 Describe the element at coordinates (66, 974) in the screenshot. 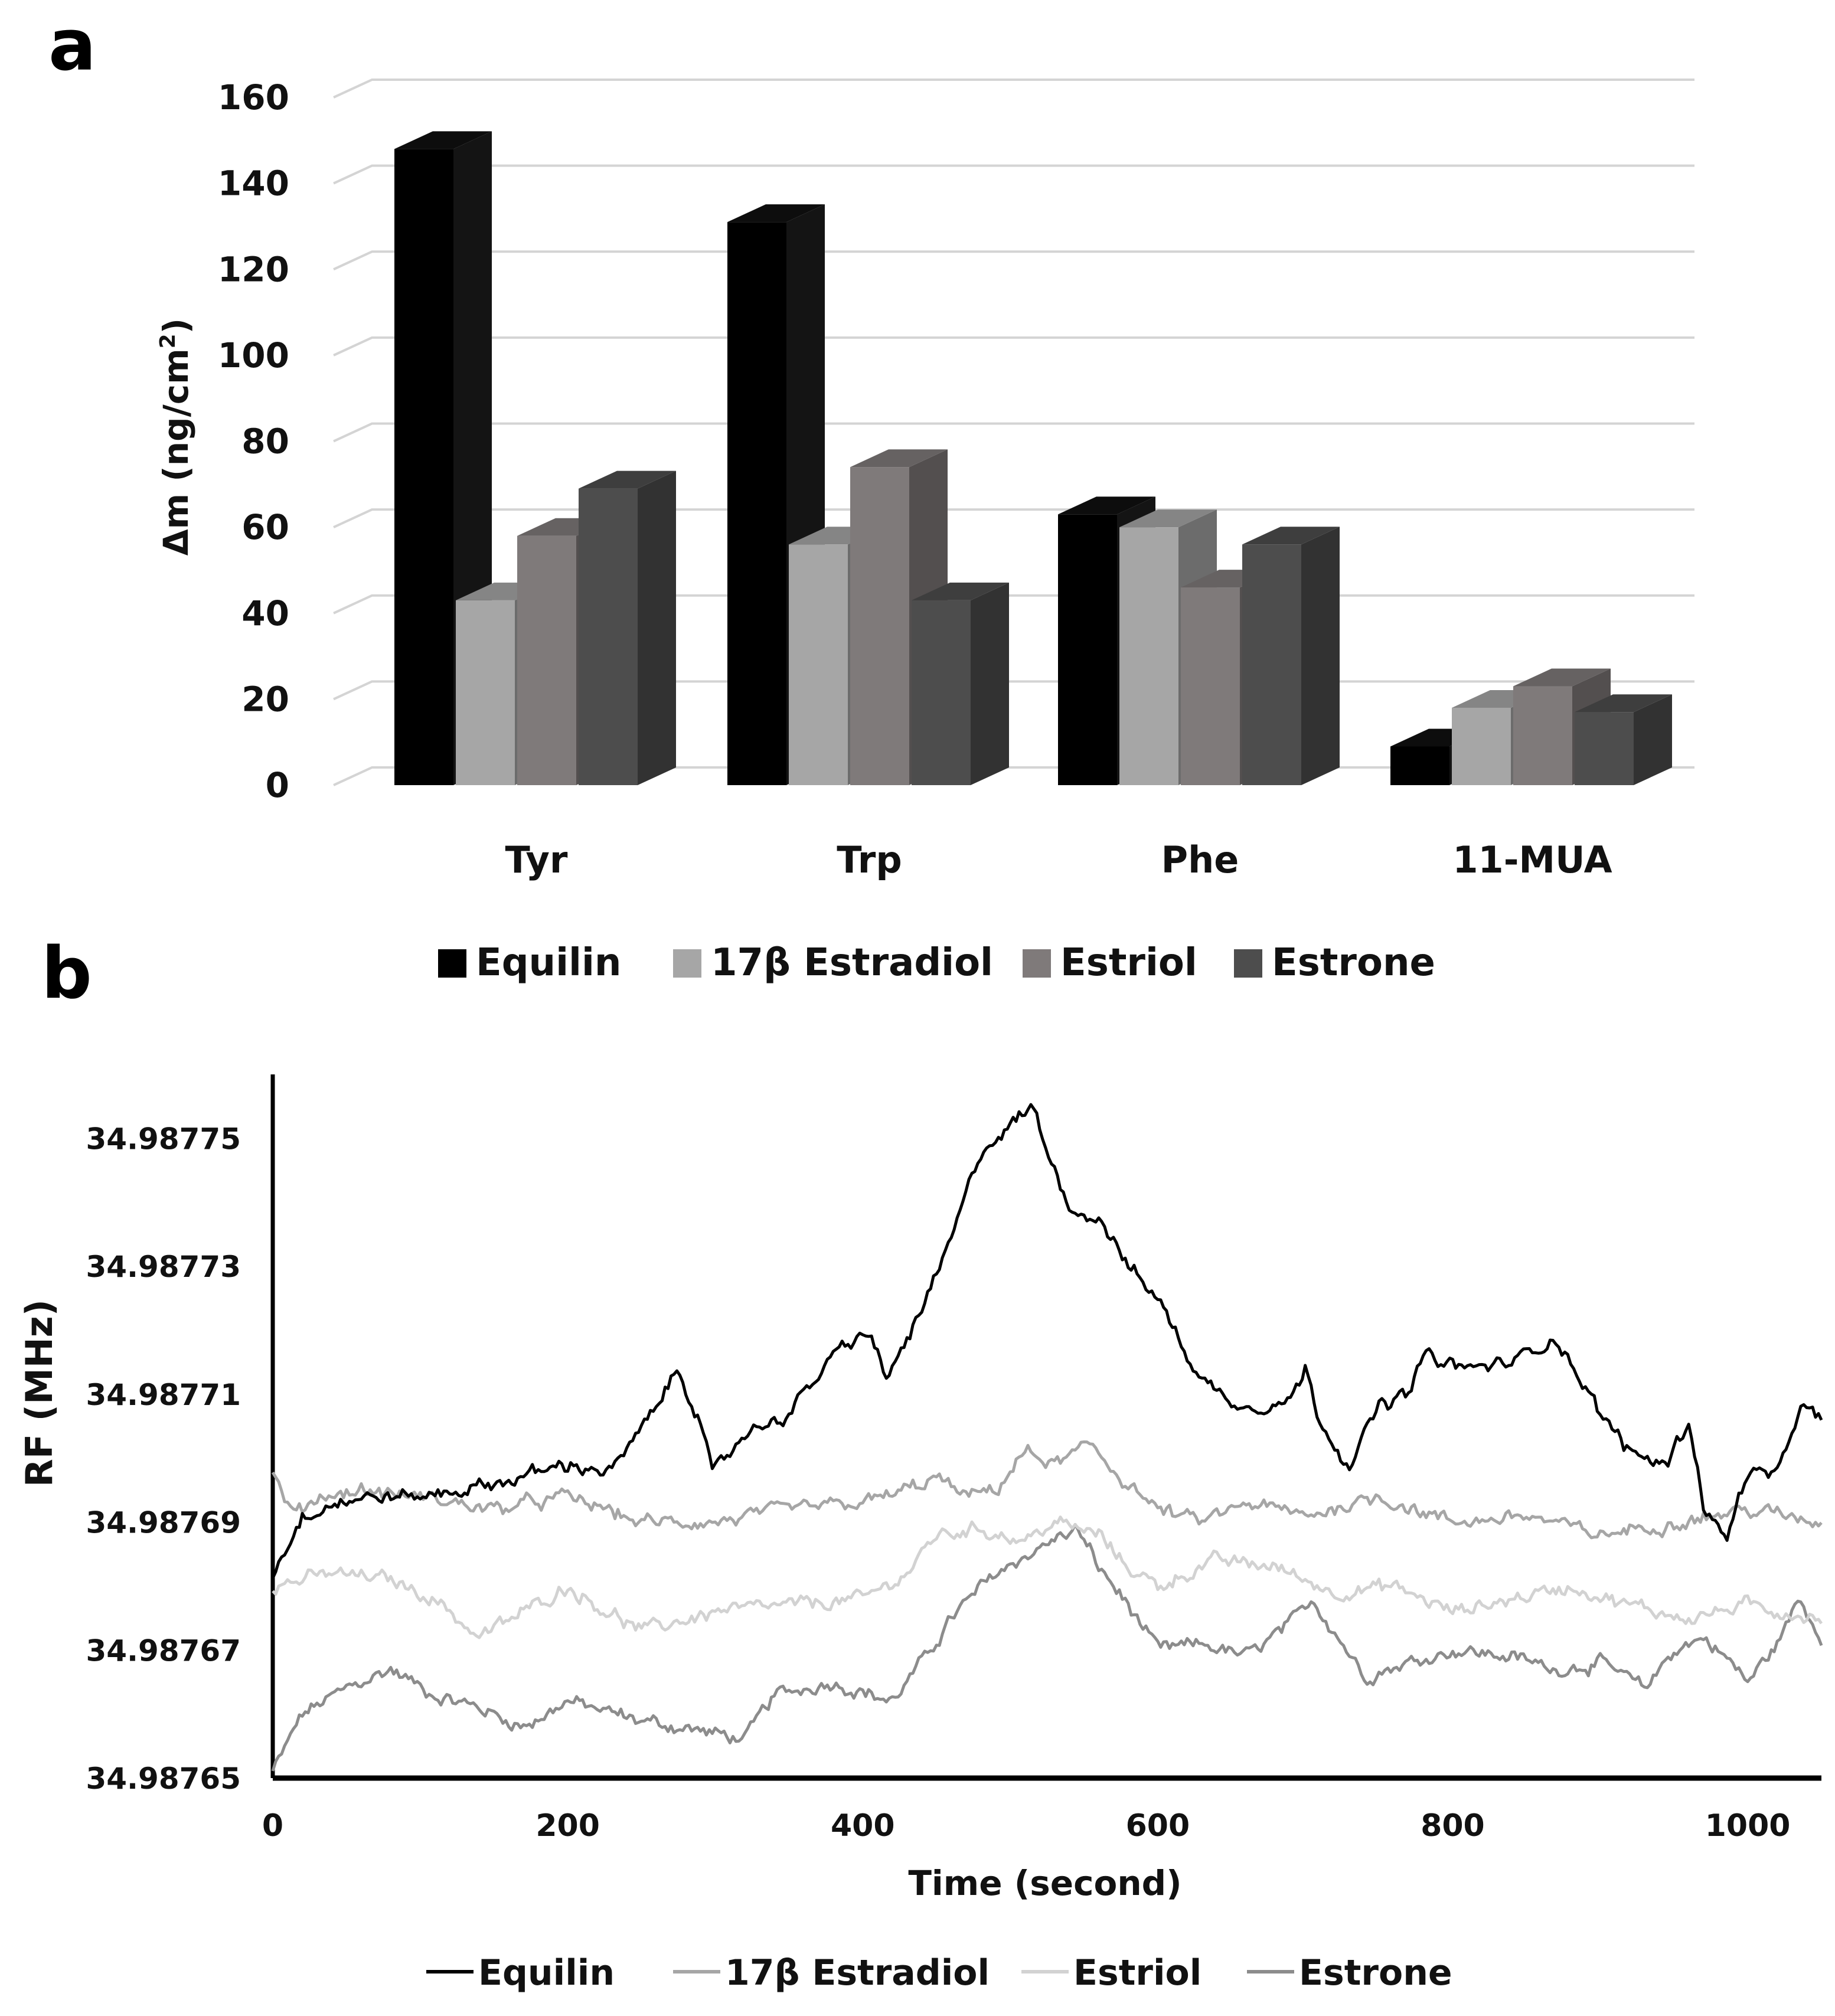

I see `panel-b-label: b` at that location.